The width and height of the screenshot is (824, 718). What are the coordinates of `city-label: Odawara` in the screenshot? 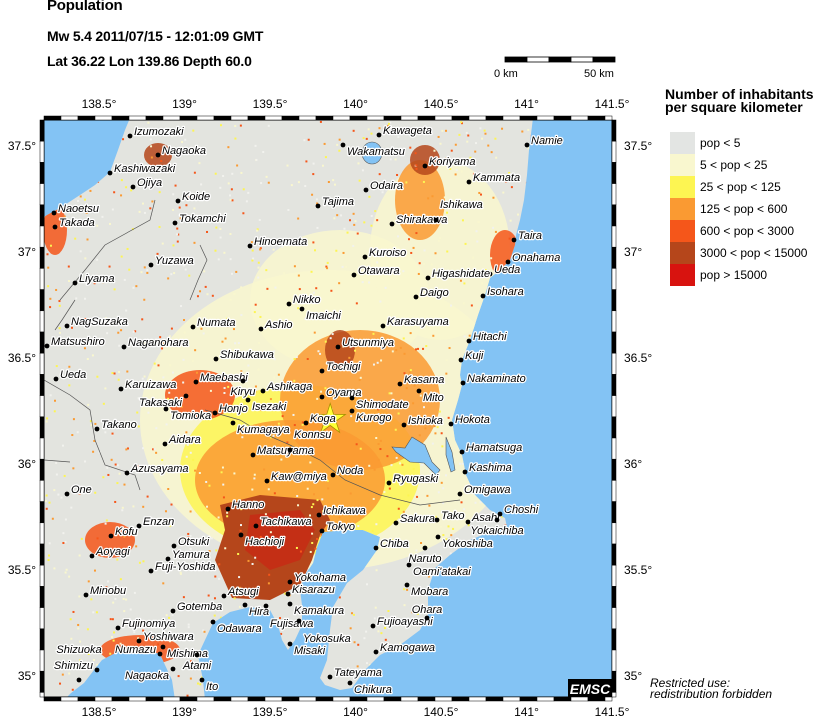 It's located at (239, 629).